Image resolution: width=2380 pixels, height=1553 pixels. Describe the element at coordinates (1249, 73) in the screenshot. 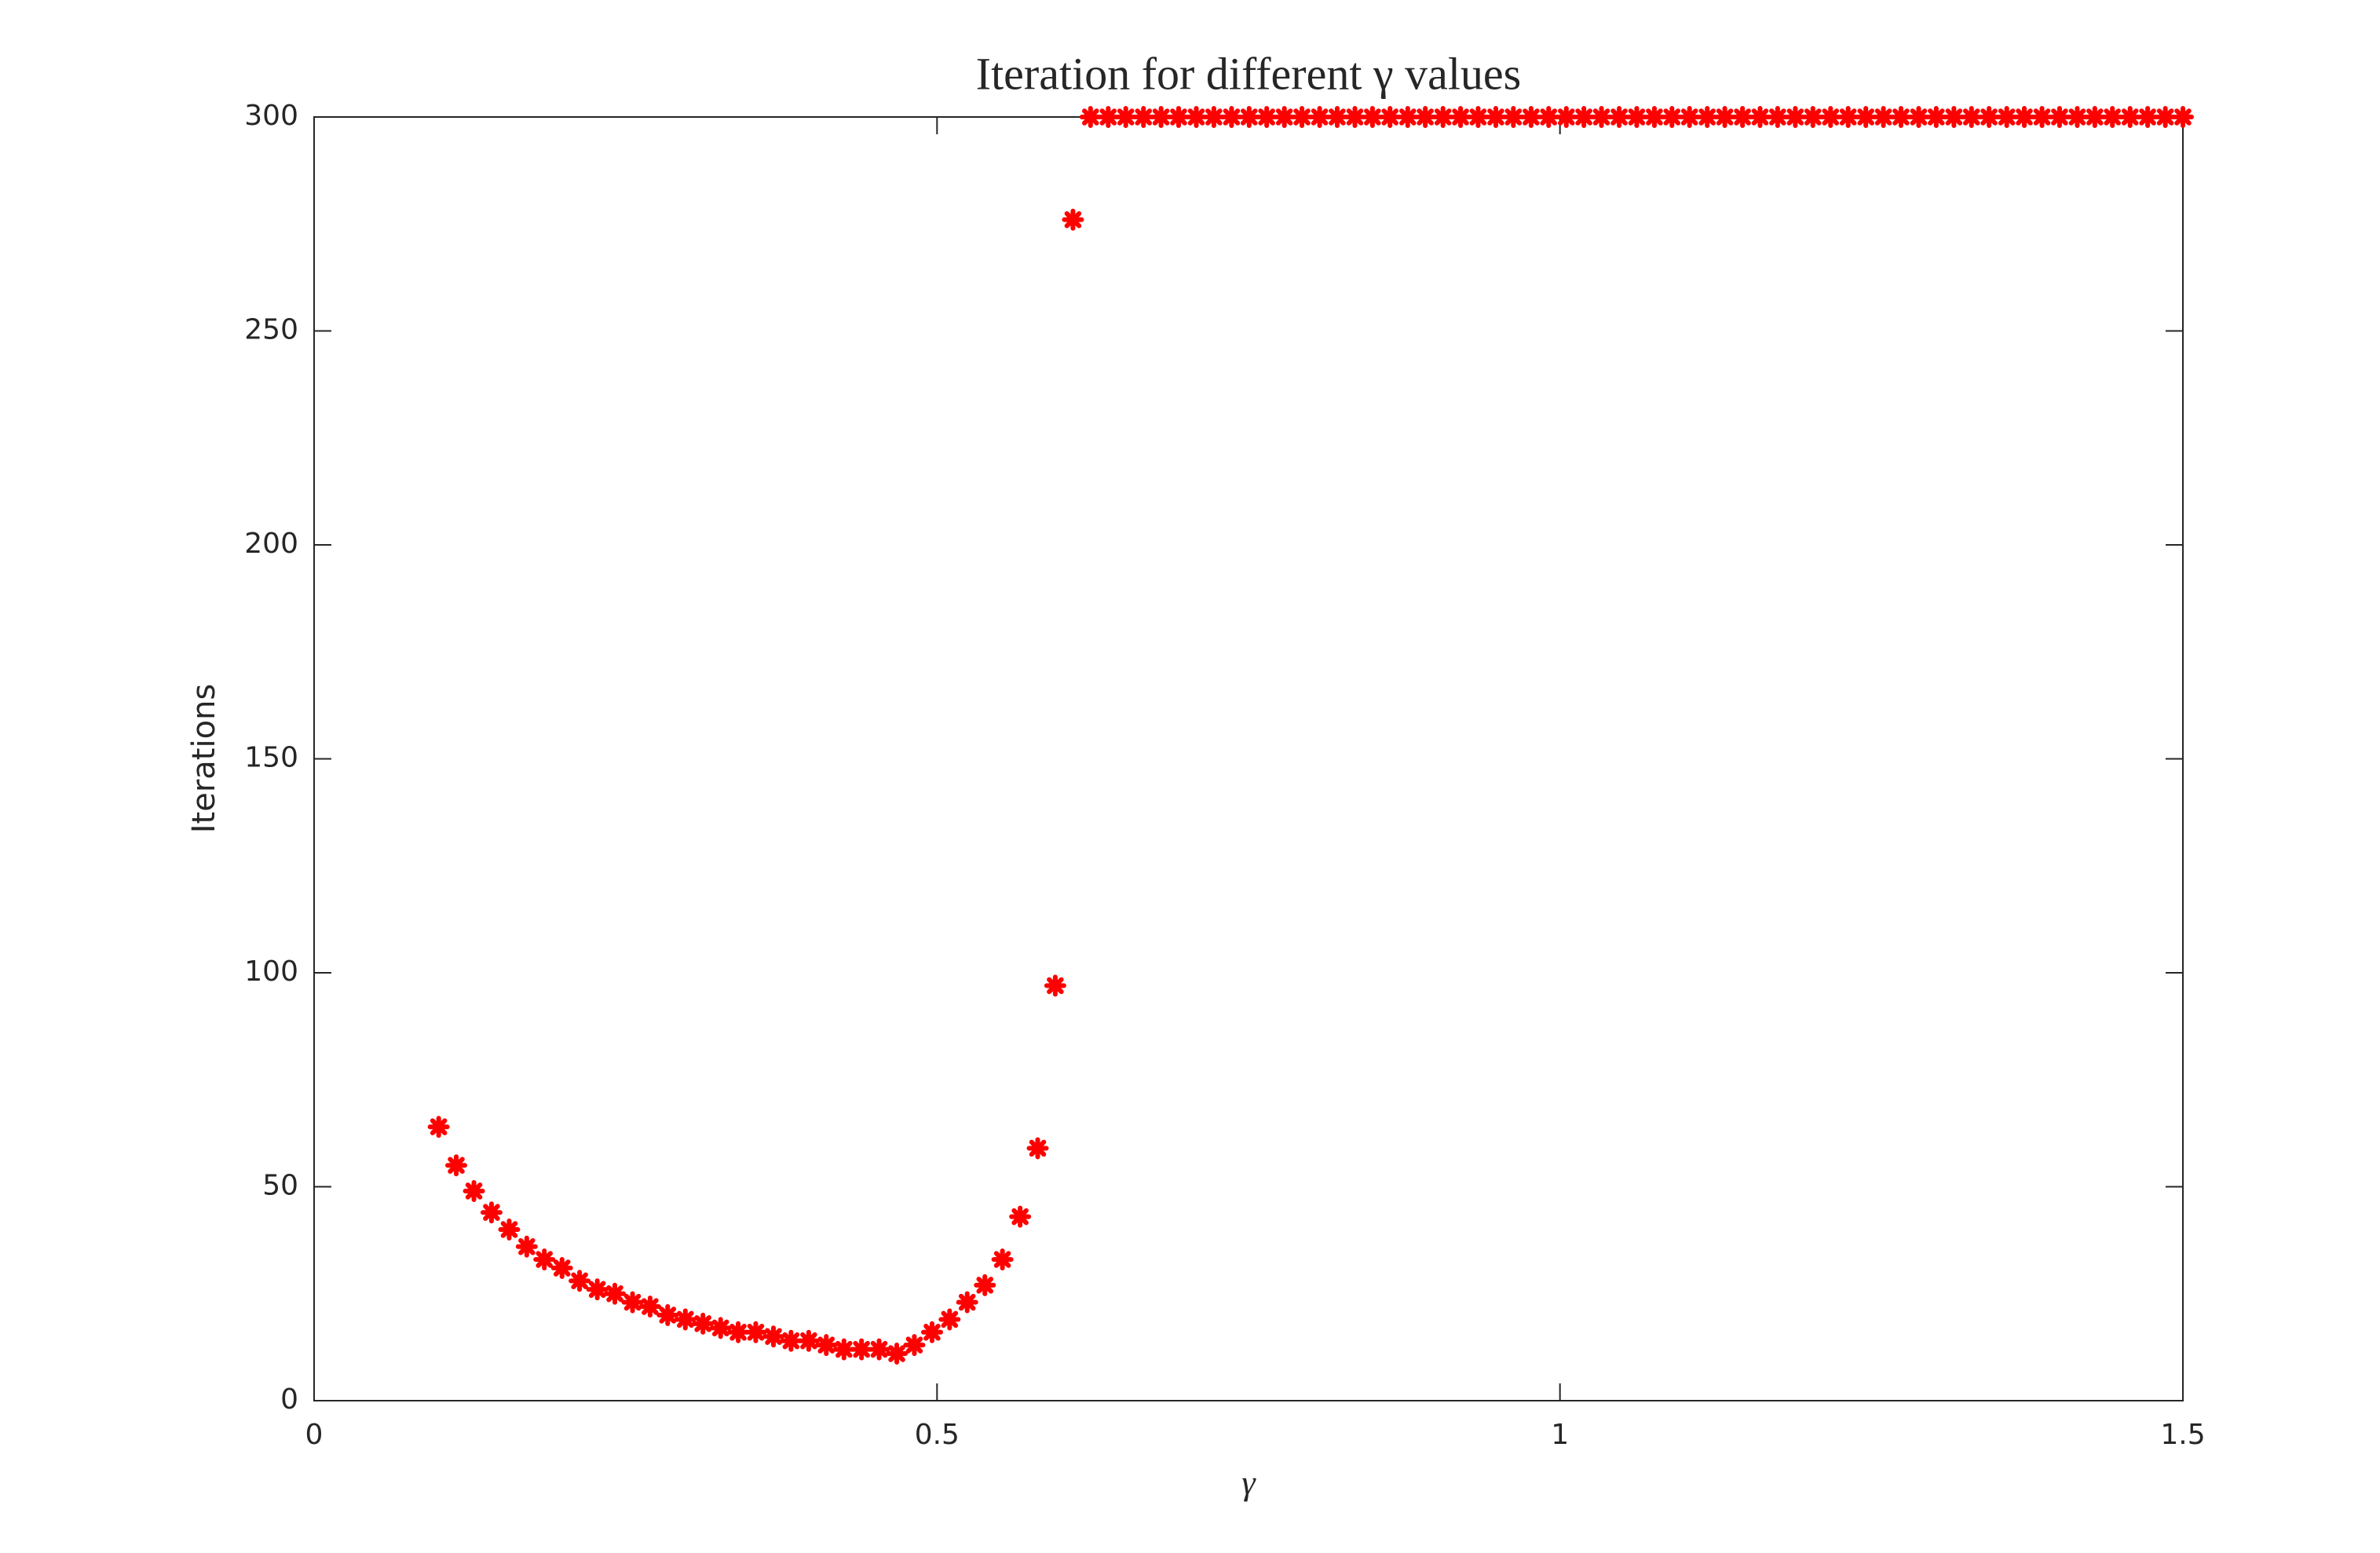

I see `chart-title: Iteration for different γ values` at that location.